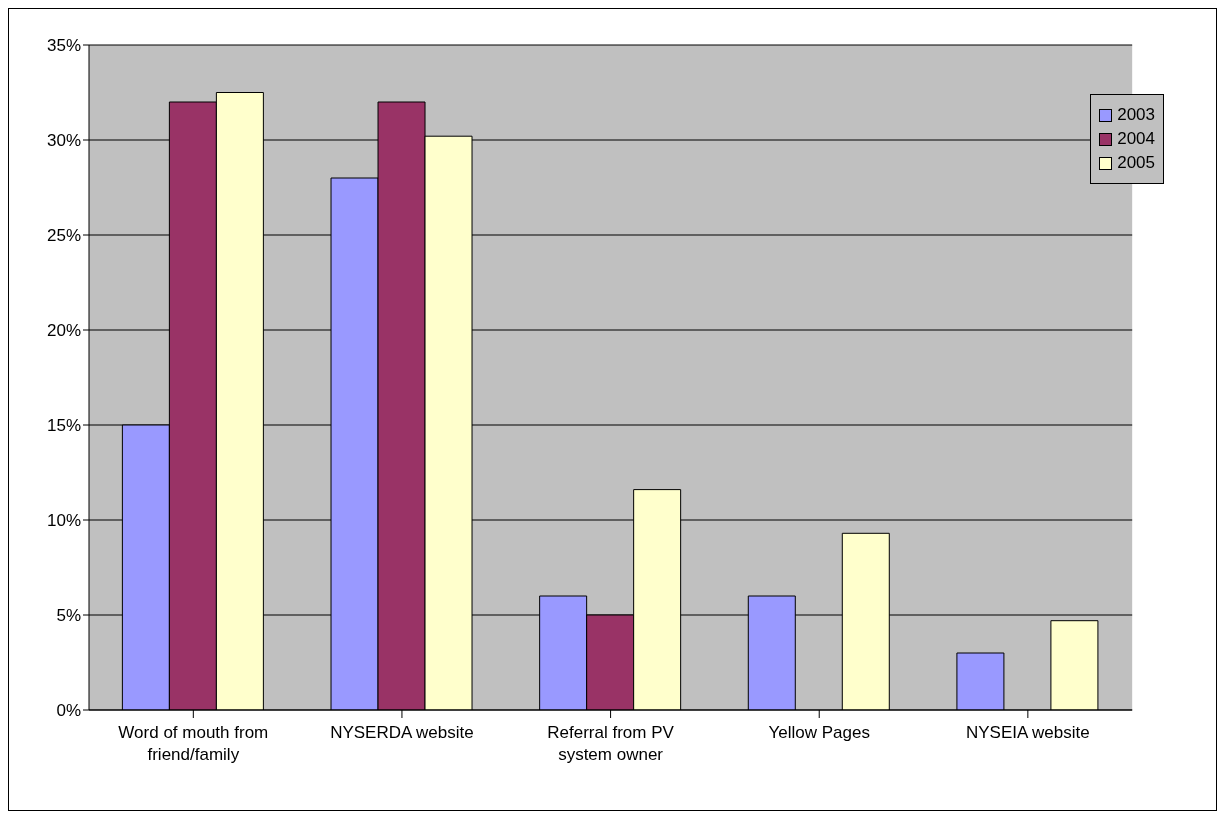 The image size is (1225, 819). What do you see at coordinates (63, 521) in the screenshot?
I see `y-tick-label: 10%` at bounding box center [63, 521].